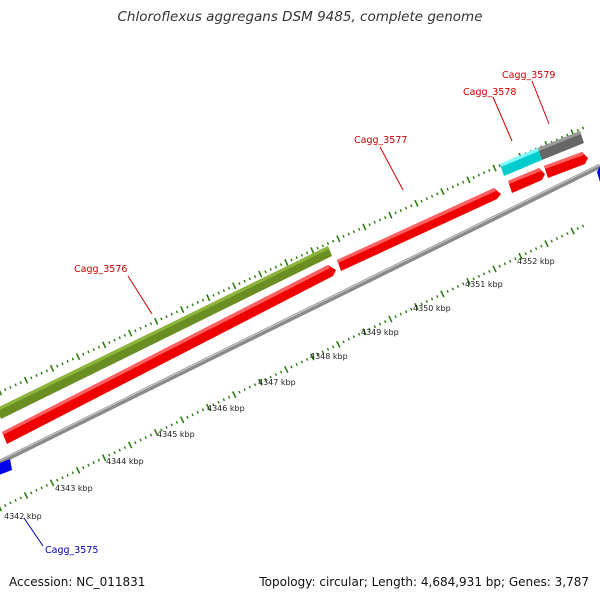 The height and width of the screenshot is (600, 600). I want to click on feature-edge-reverse, so click(598, 174).